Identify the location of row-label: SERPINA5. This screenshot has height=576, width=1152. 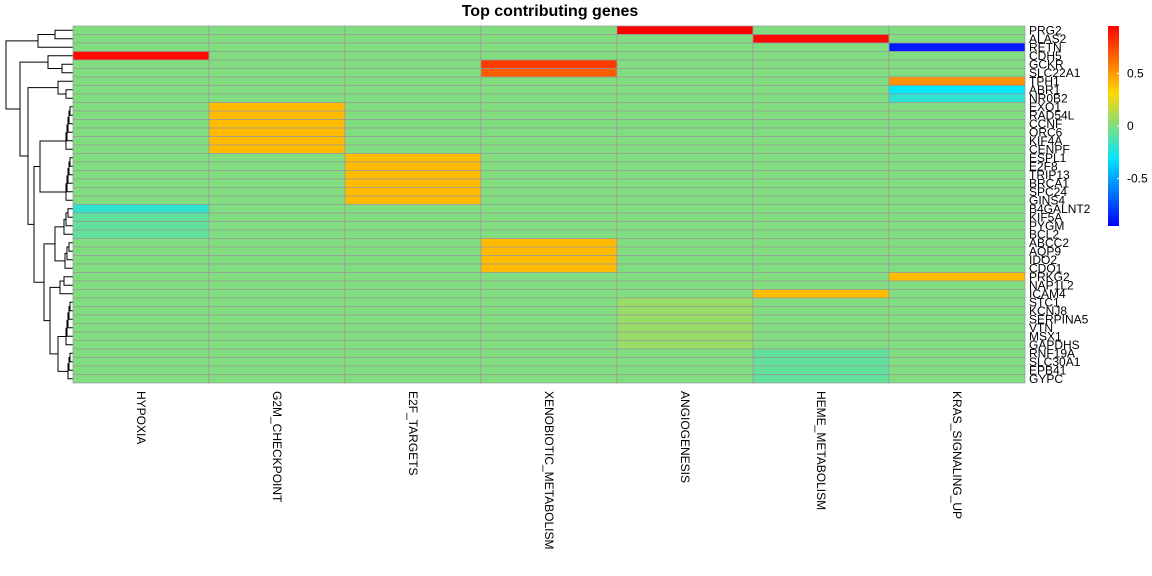
(1059, 319).